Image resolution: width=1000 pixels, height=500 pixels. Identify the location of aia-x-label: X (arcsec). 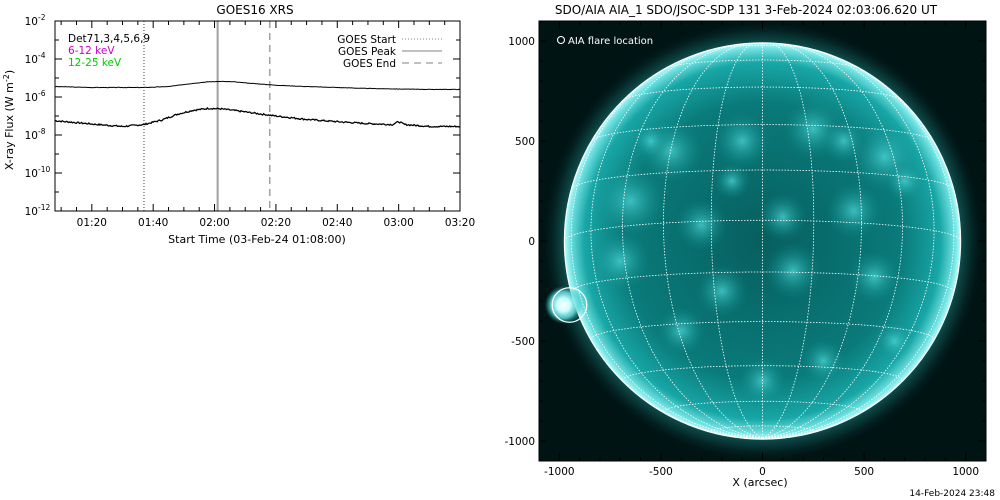
(759, 482).